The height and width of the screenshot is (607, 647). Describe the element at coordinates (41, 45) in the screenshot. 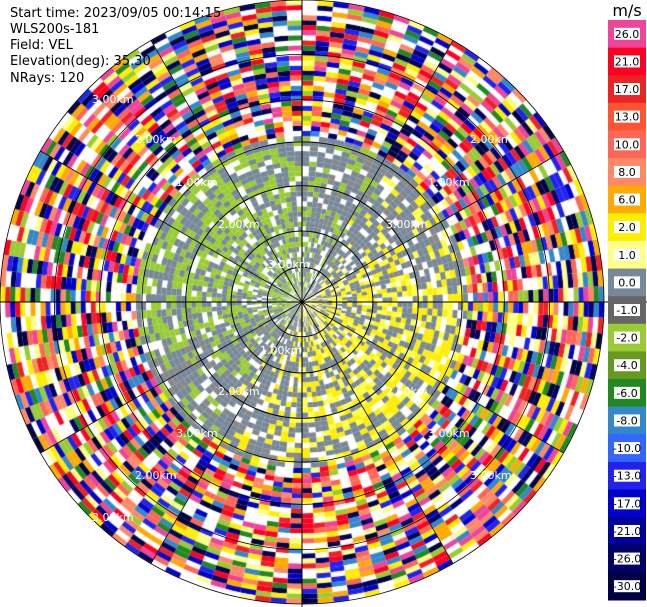

I see `field-label: Field: VEL` at that location.